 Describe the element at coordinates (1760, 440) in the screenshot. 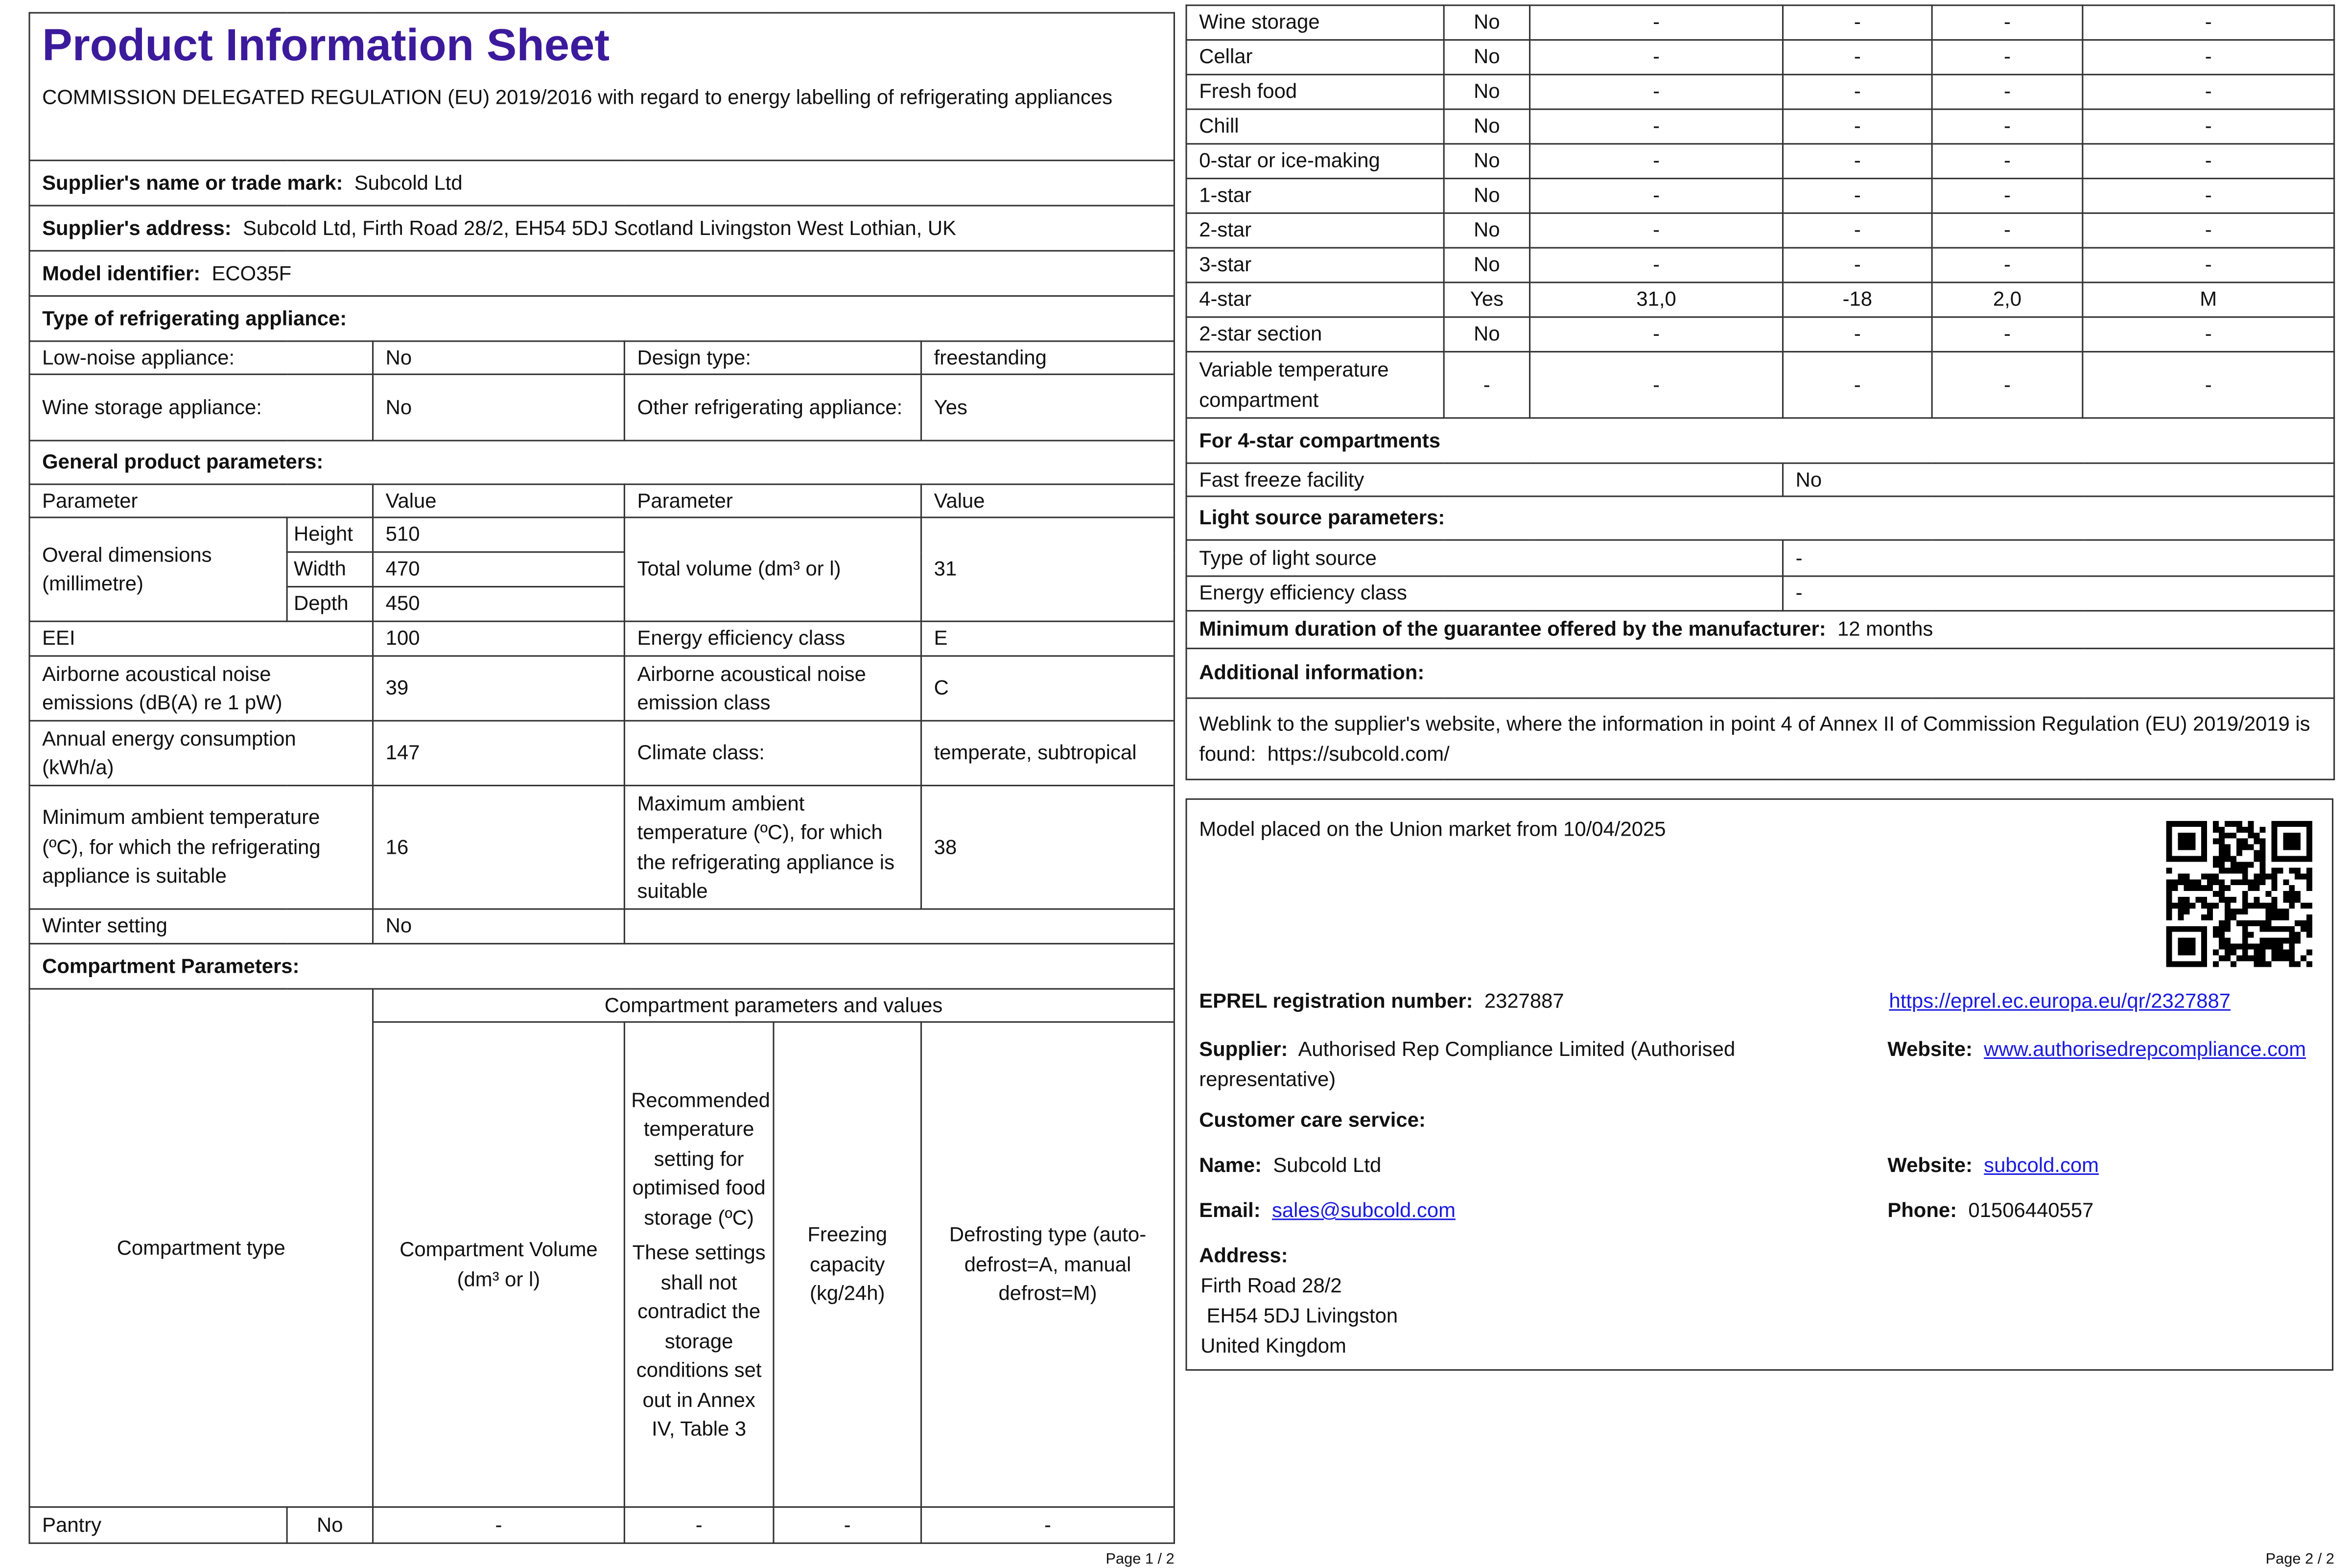

I see `four-star-heading: For 4-star compartments` at that location.